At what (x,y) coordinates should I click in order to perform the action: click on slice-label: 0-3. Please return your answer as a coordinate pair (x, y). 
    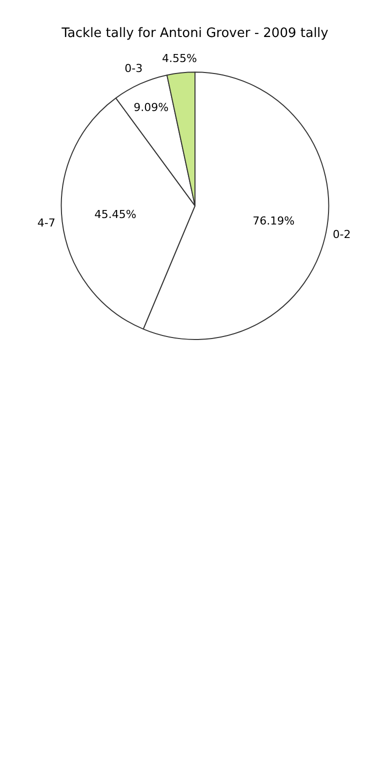
    Looking at the image, I should click on (133, 69).